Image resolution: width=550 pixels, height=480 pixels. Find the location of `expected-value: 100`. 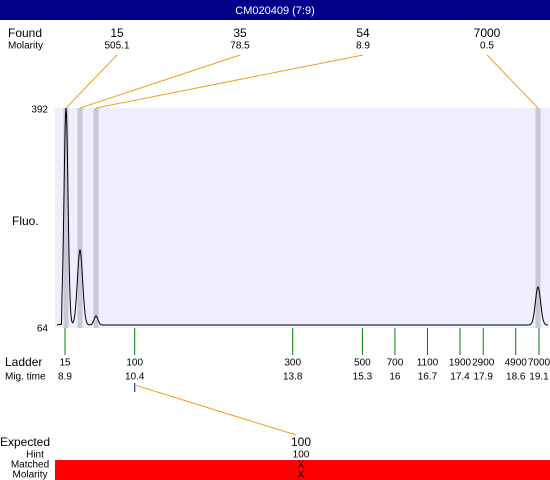

expected-value: 100 is located at coordinates (301, 442).